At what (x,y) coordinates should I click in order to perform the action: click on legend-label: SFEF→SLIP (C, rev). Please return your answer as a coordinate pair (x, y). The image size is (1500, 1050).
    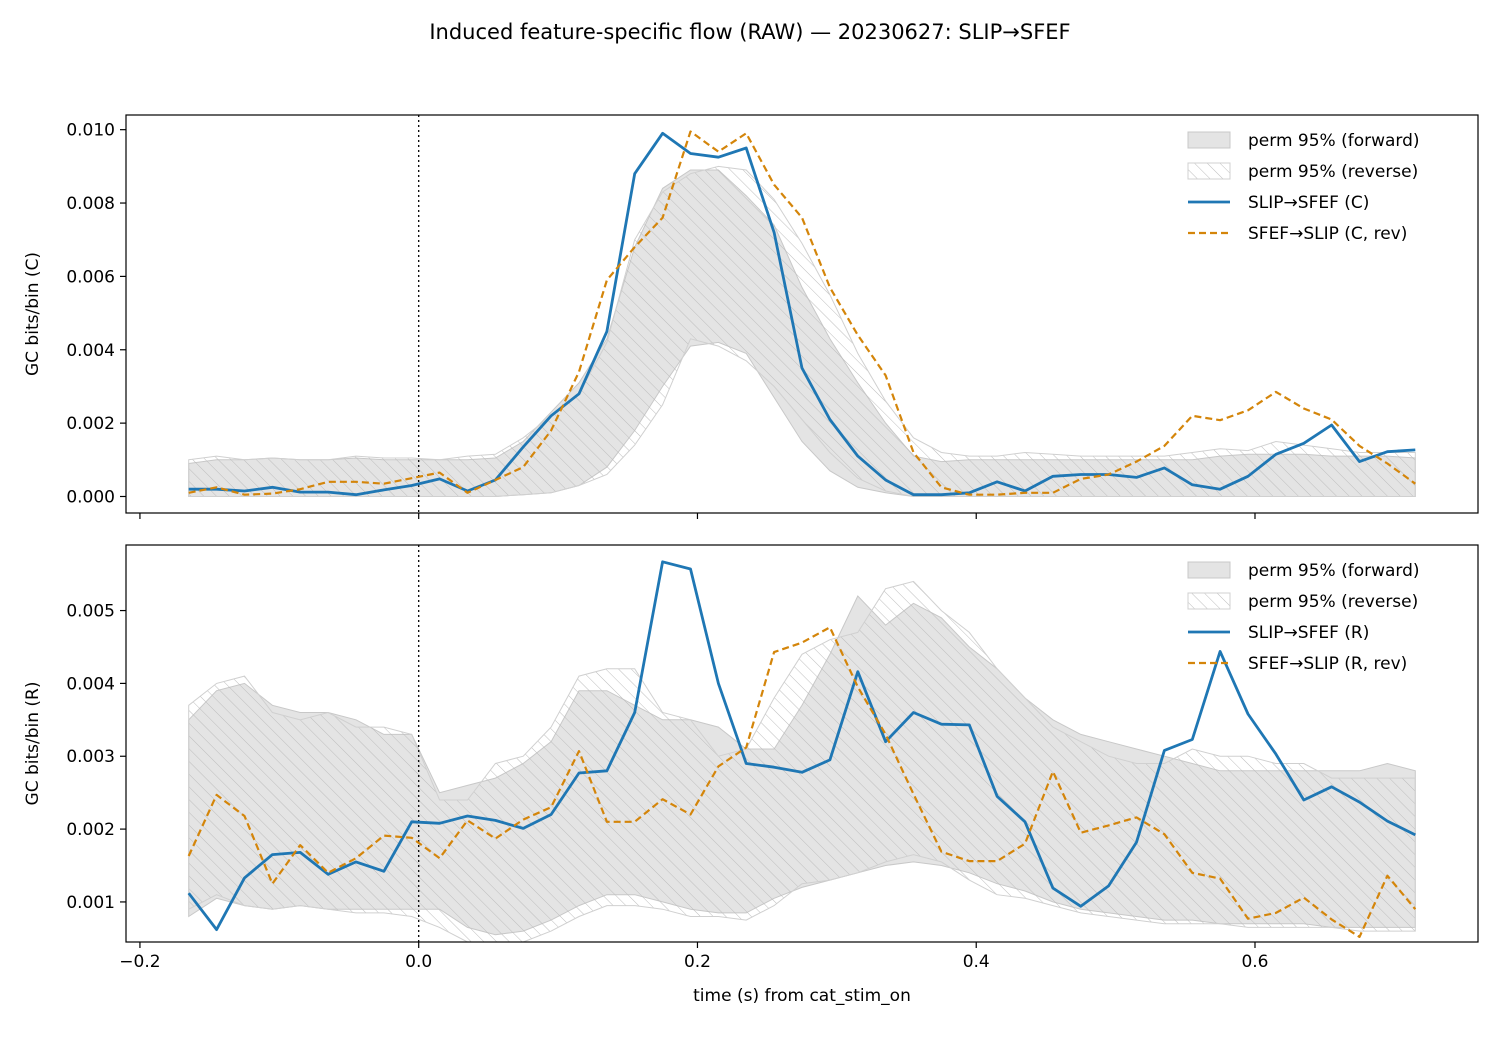
    Looking at the image, I should click on (1327, 234).